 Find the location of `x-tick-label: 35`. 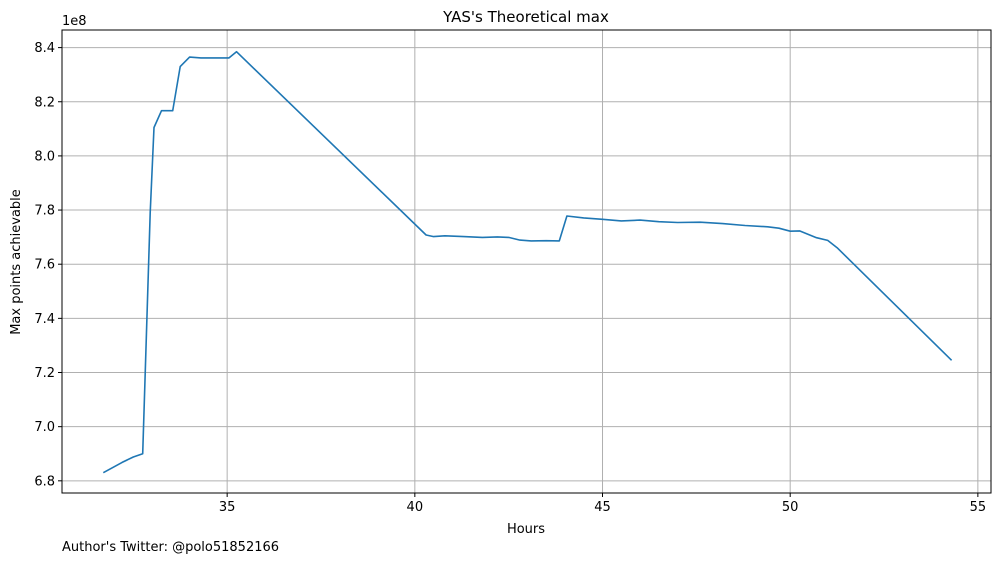

x-tick-label: 35 is located at coordinates (227, 507).